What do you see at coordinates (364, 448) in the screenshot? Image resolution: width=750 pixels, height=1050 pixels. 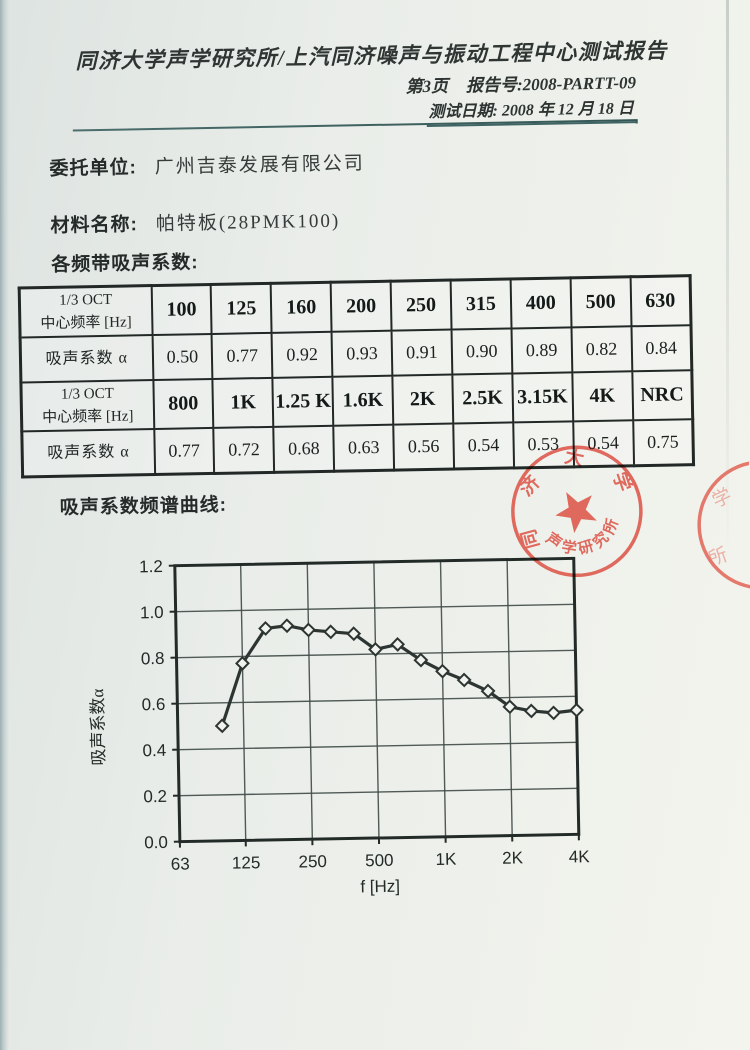 I see `alpha-cell: 0.63` at bounding box center [364, 448].